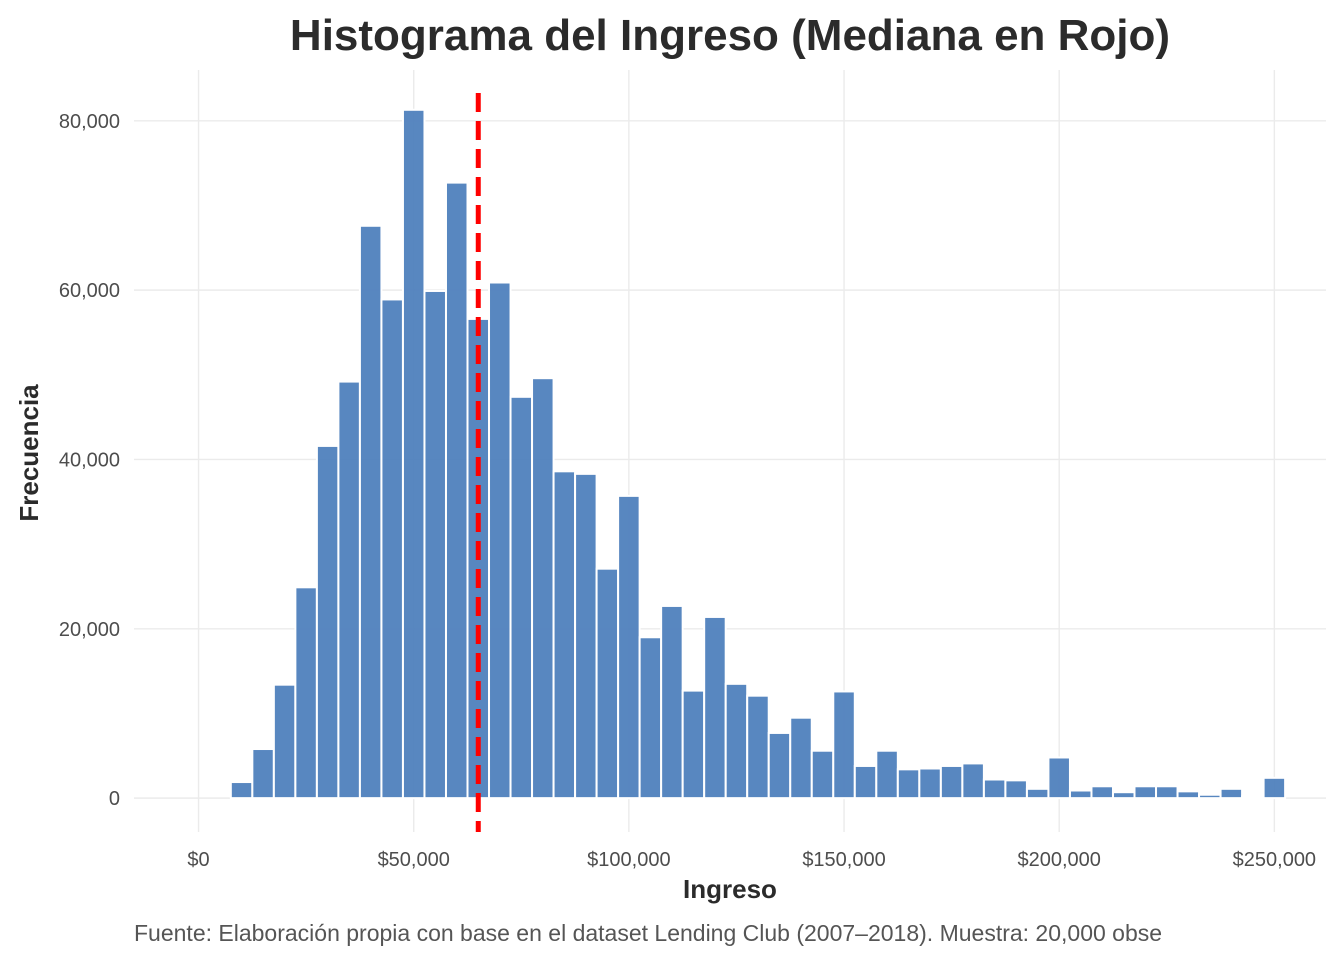 Image resolution: width=1344 pixels, height=960 pixels. I want to click on x-tick-label: $50,000, so click(414, 860).